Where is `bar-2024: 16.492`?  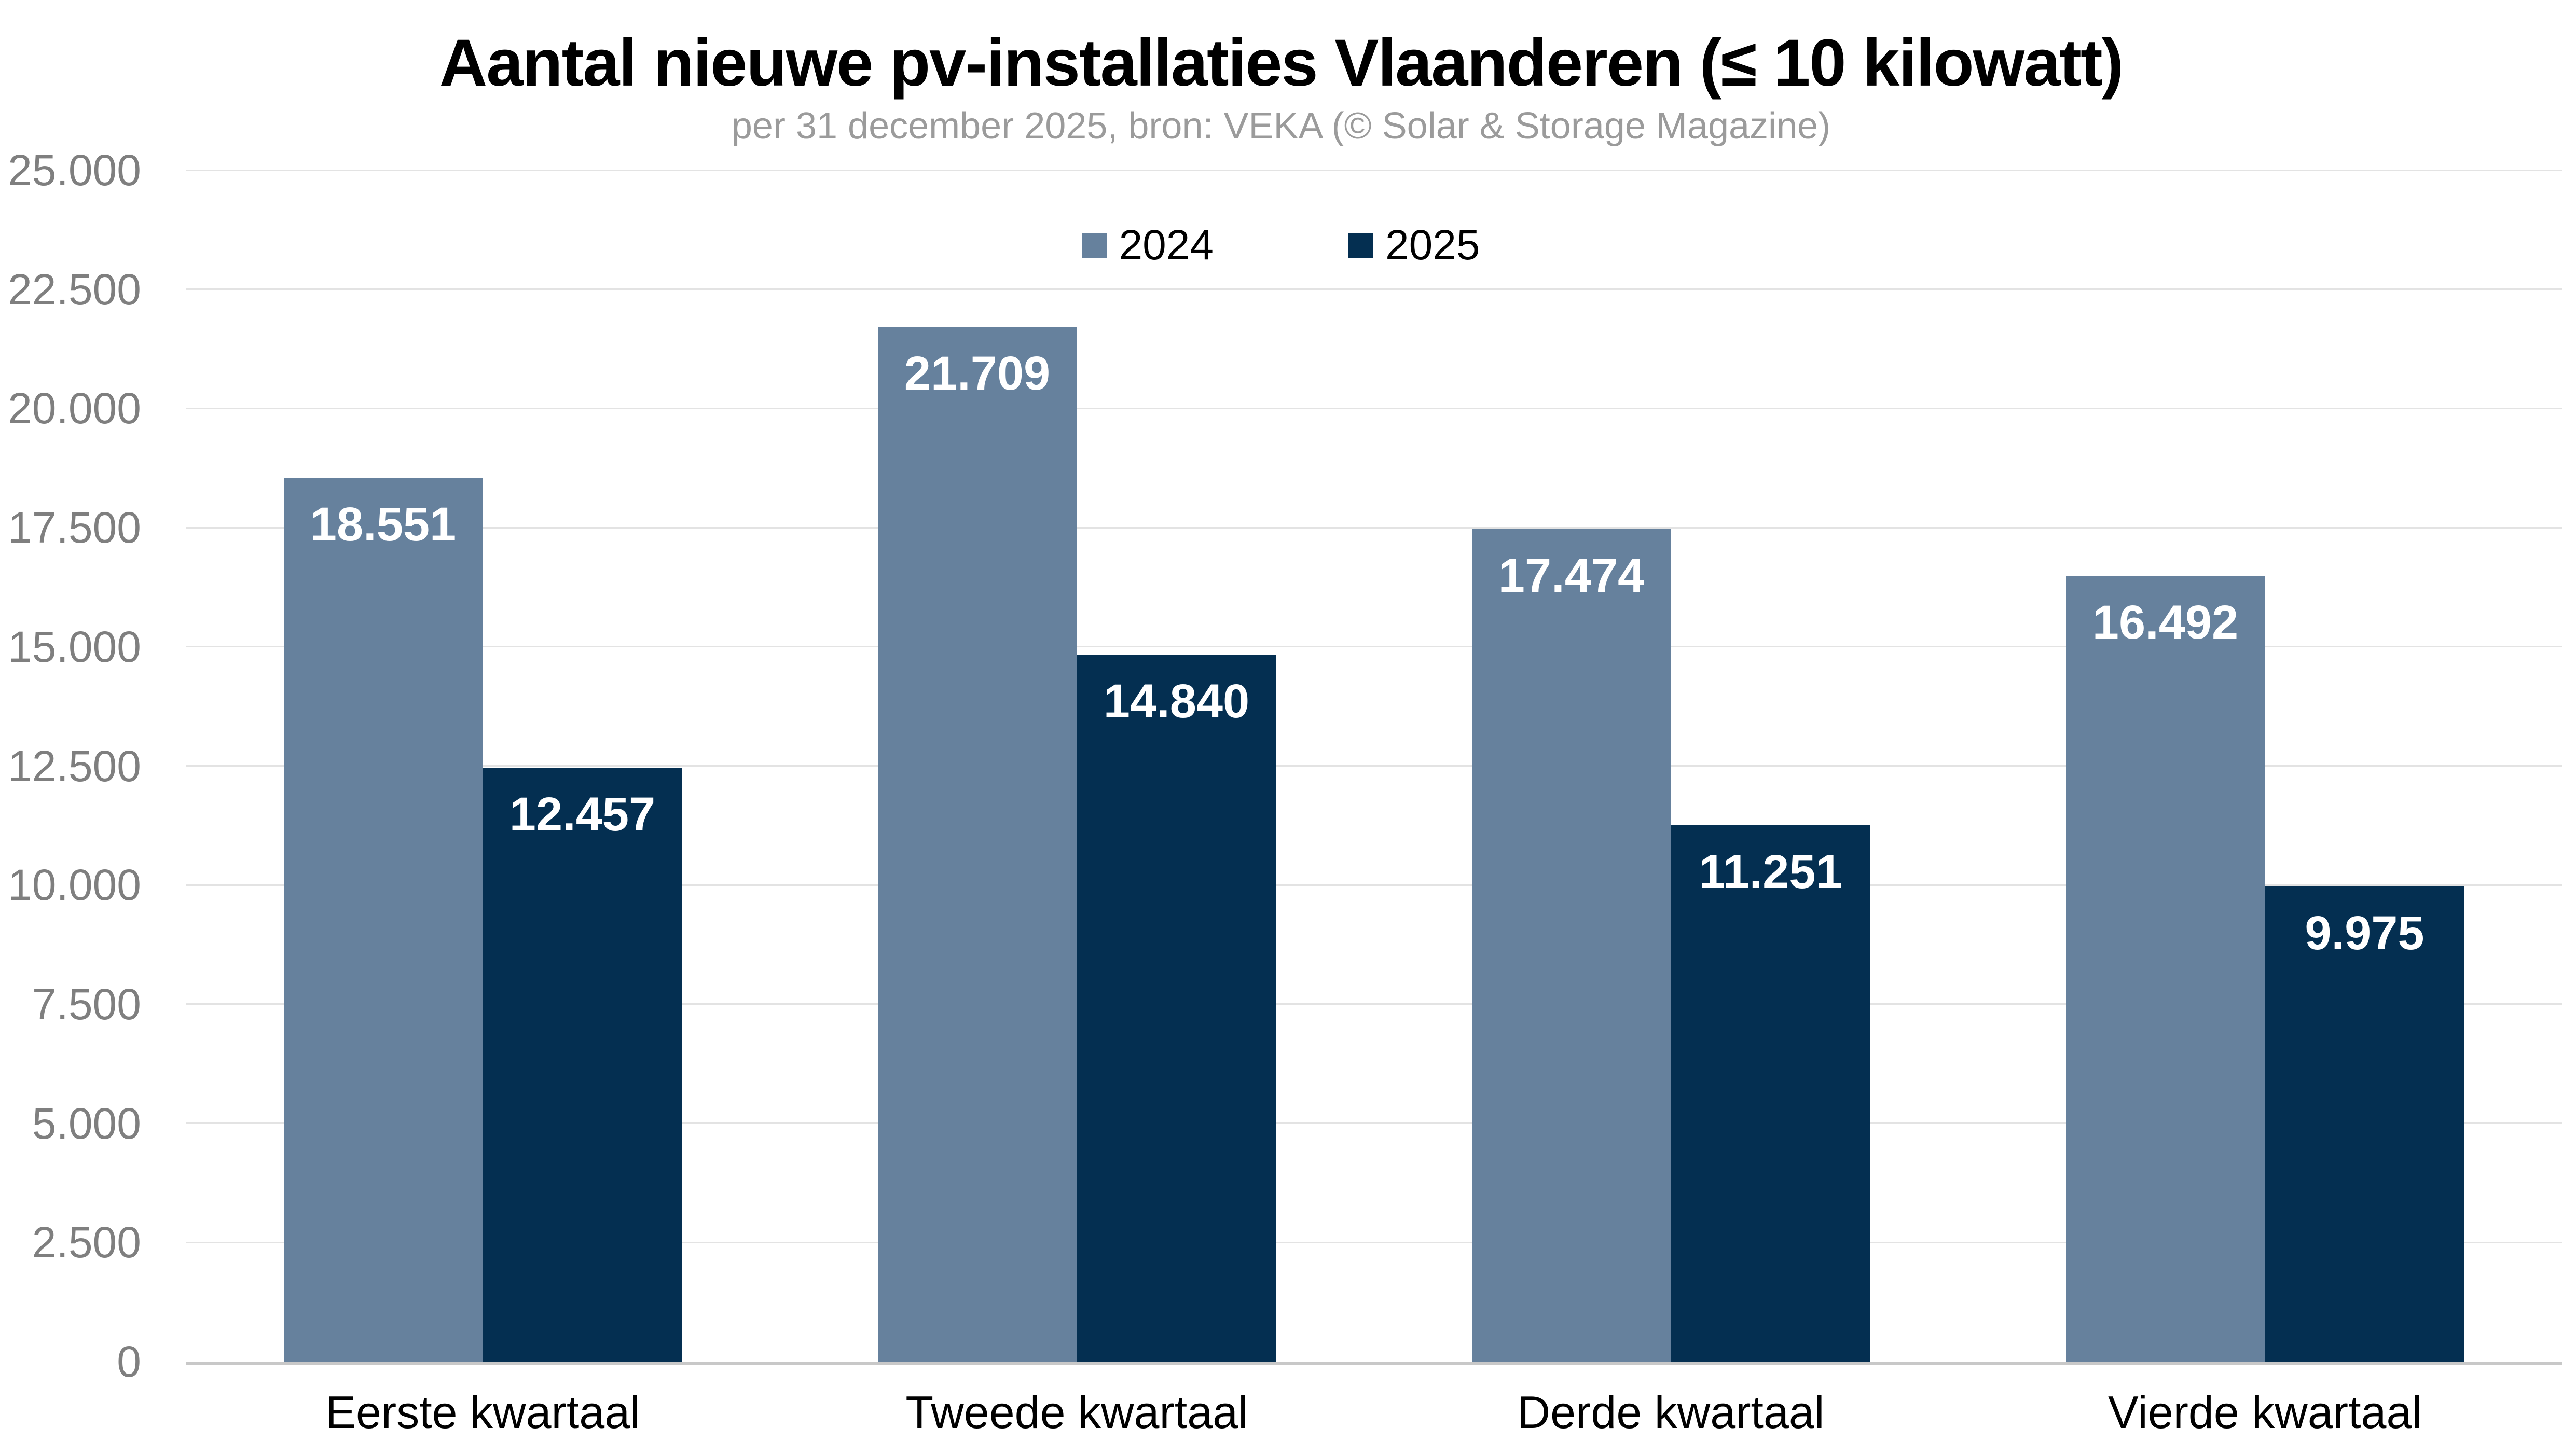 bar-2024: 16.492 is located at coordinates (2165, 968).